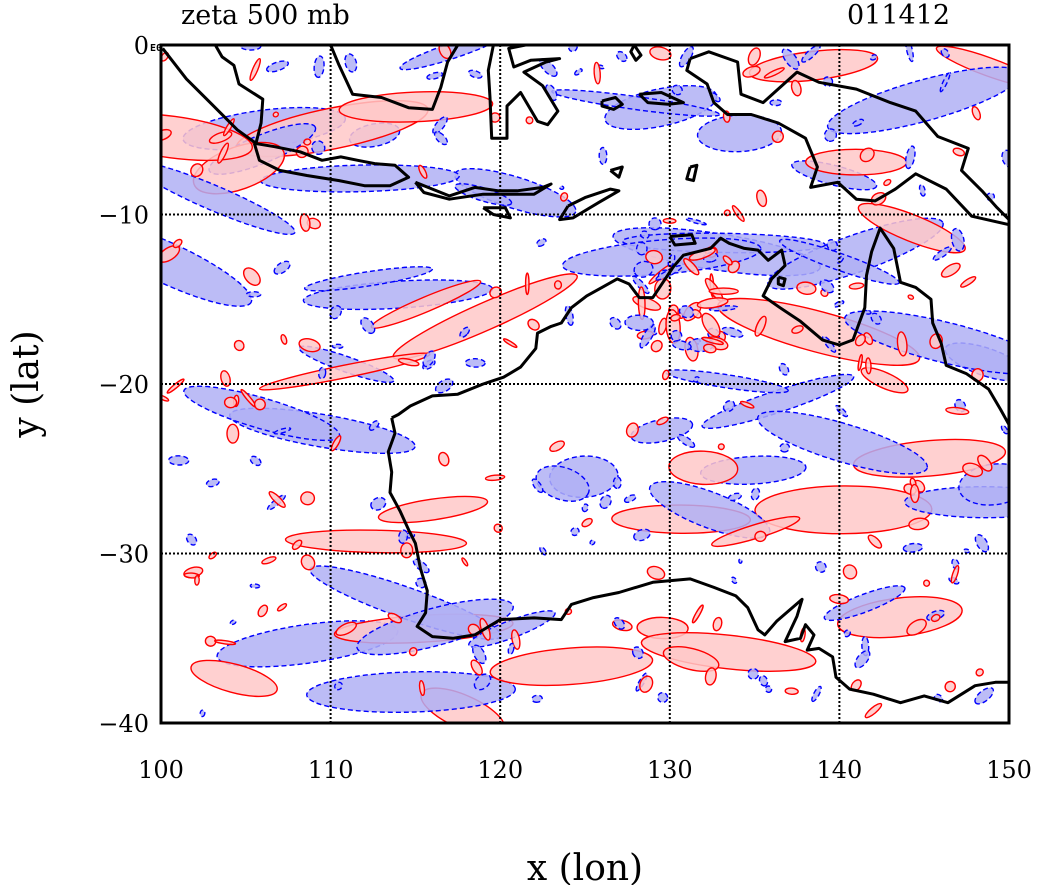  What do you see at coordinates (123, 216) in the screenshot?
I see `y-tick-label: −10` at bounding box center [123, 216].